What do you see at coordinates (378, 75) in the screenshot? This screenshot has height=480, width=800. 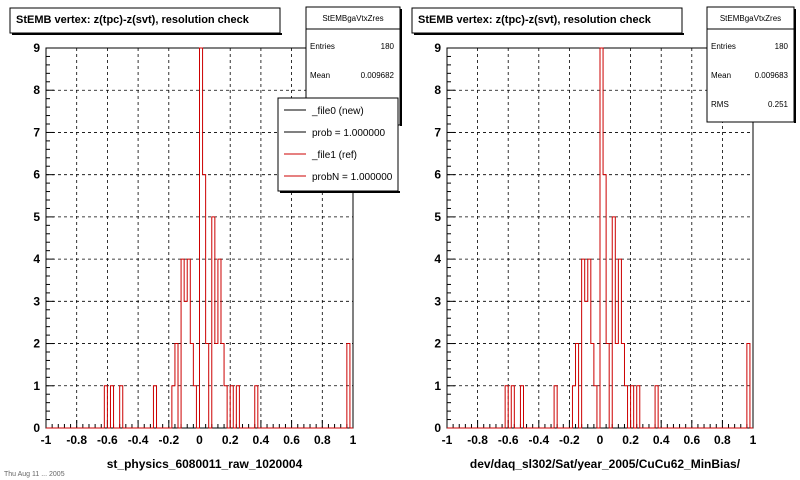 I see `stats-value: 0.009682` at bounding box center [378, 75].